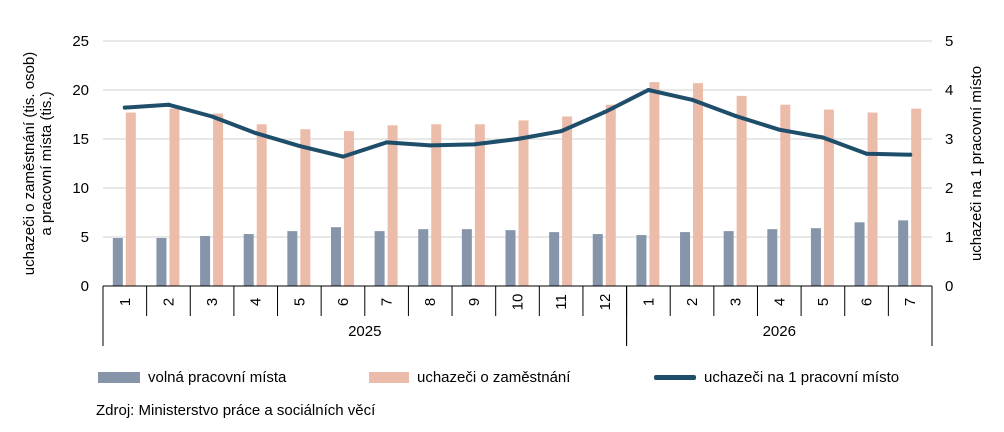  Describe the element at coordinates (80, 41) in the screenshot. I see `y-left-tick-label: 25` at that location.